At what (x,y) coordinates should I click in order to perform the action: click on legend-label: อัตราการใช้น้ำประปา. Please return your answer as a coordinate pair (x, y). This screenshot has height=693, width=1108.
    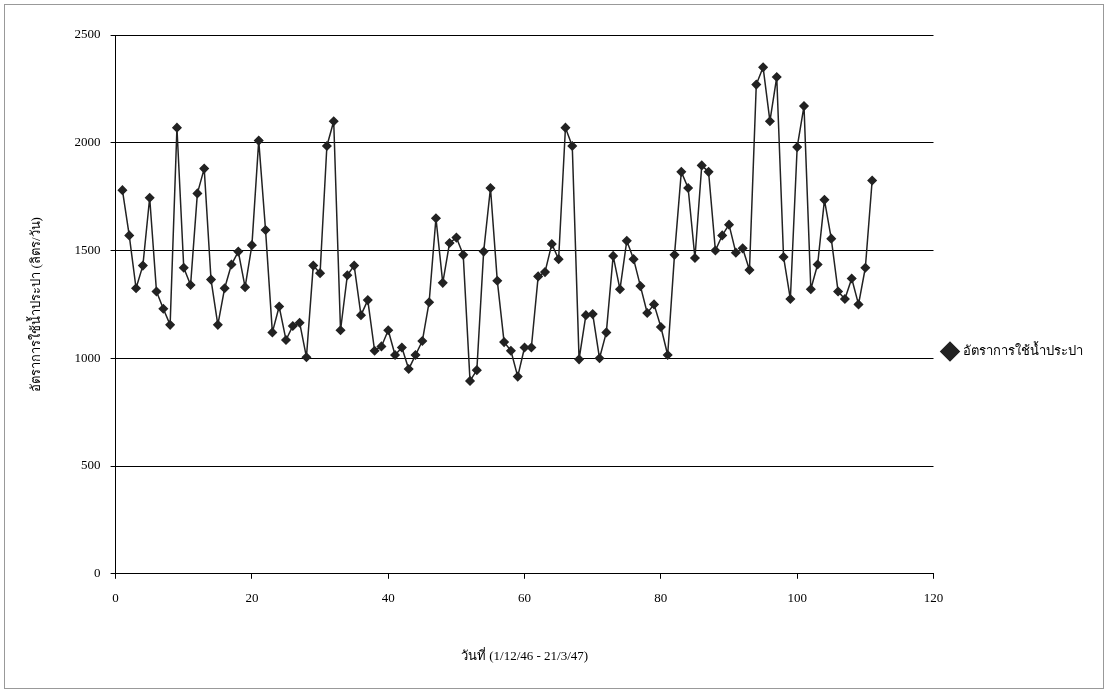
    Looking at the image, I should click on (1023, 349).